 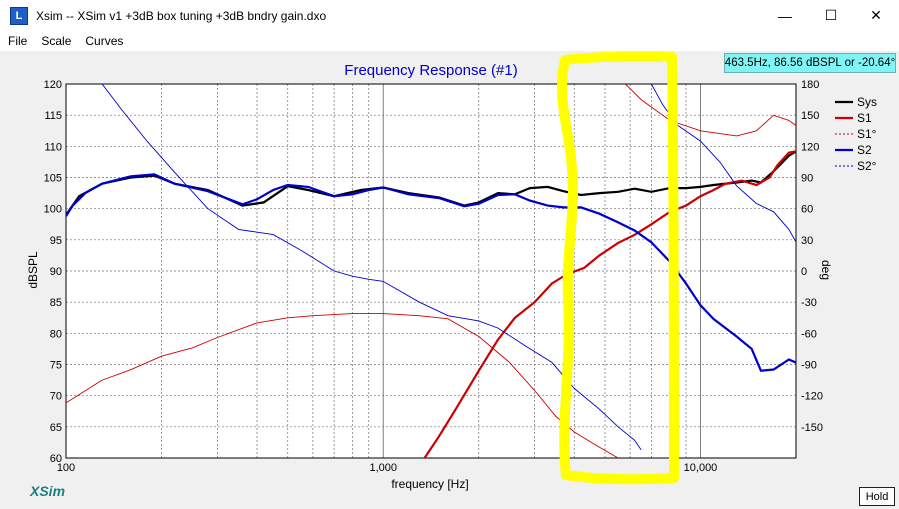 What do you see at coordinates (807, 210) in the screenshot?
I see `y2-tick-label: 60` at bounding box center [807, 210].